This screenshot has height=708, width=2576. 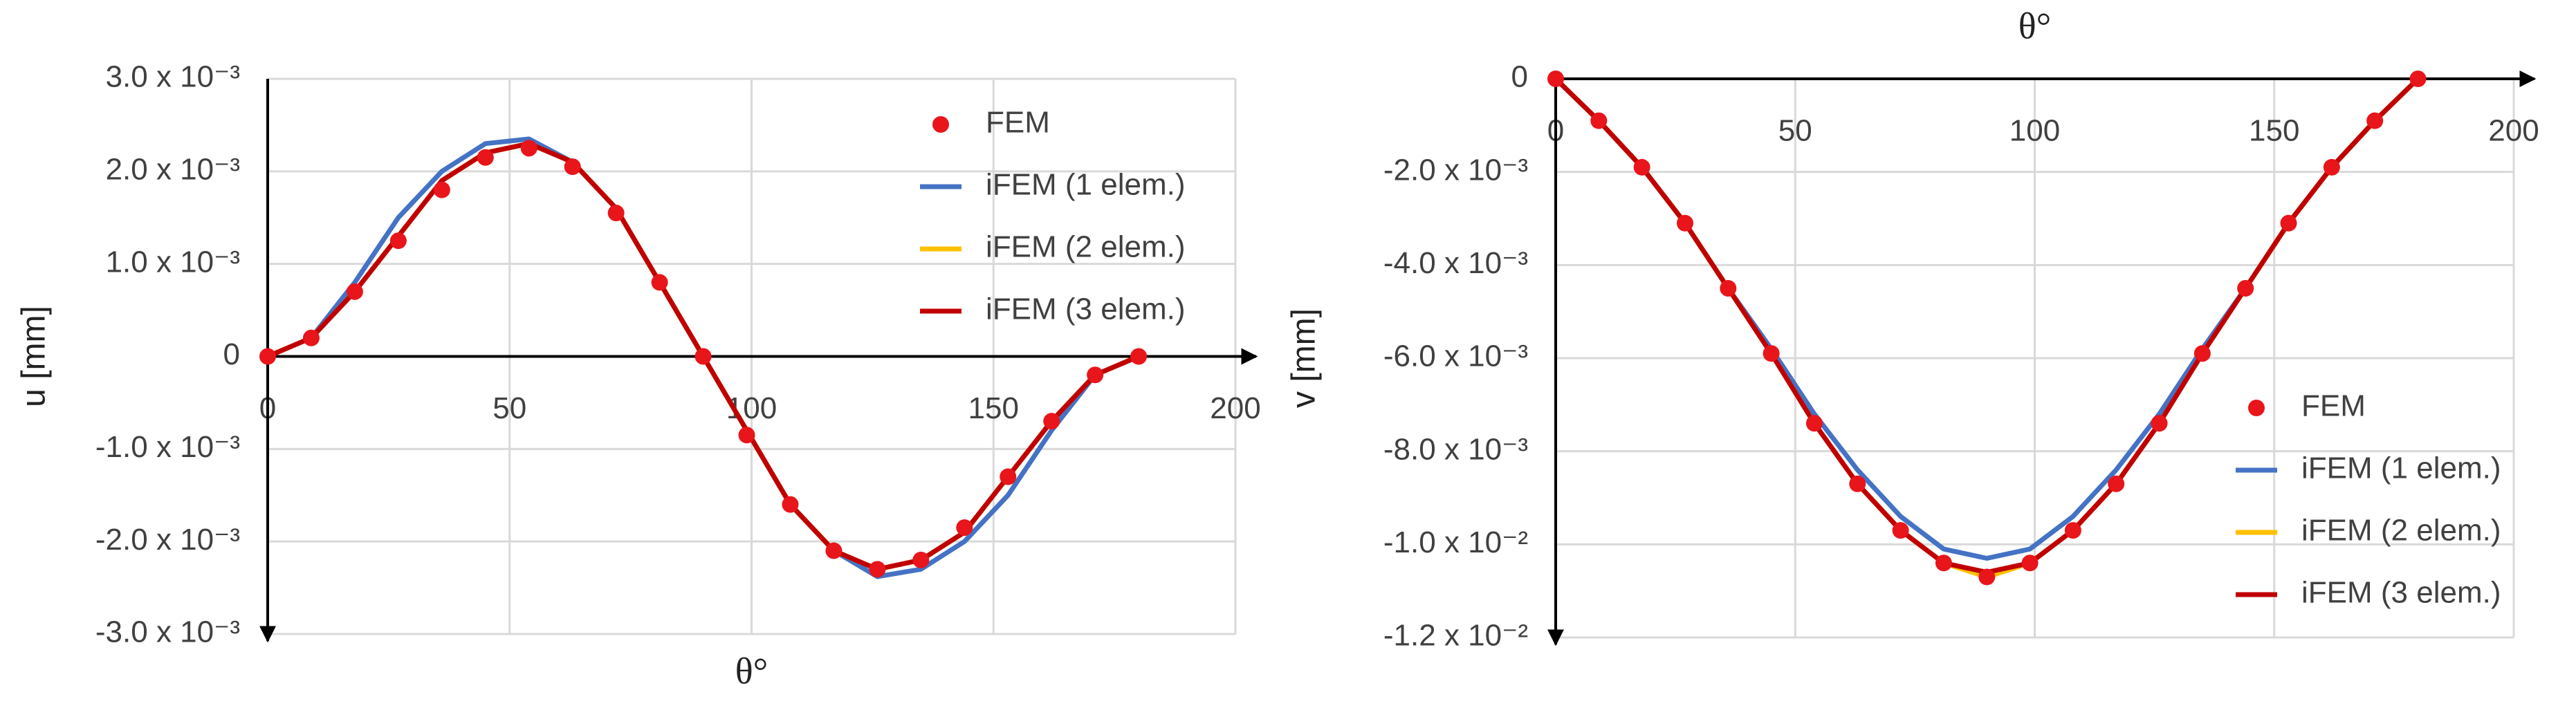 I want to click on y-tick-label: -8.0 x 10⁻³, so click(x=1455, y=449).